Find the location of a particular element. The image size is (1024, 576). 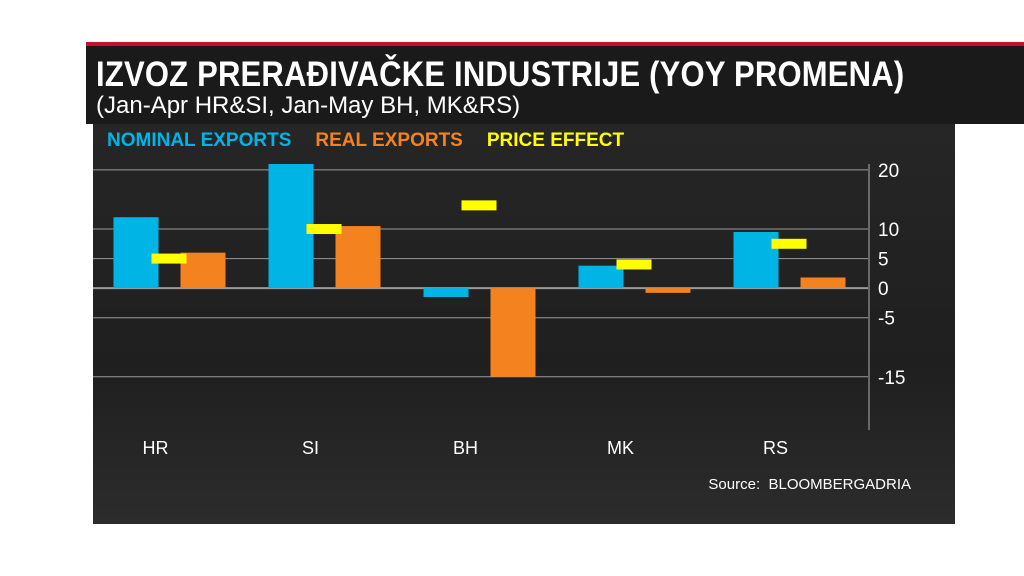

marker-price-effect-si is located at coordinates (324, 229).